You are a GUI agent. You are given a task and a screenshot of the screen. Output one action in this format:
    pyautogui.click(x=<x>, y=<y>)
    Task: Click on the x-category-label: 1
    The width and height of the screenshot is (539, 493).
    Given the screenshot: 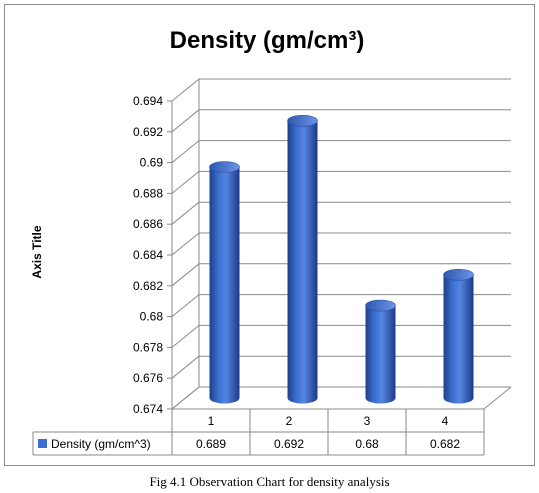 What is the action you would take?
    pyautogui.click(x=211, y=421)
    